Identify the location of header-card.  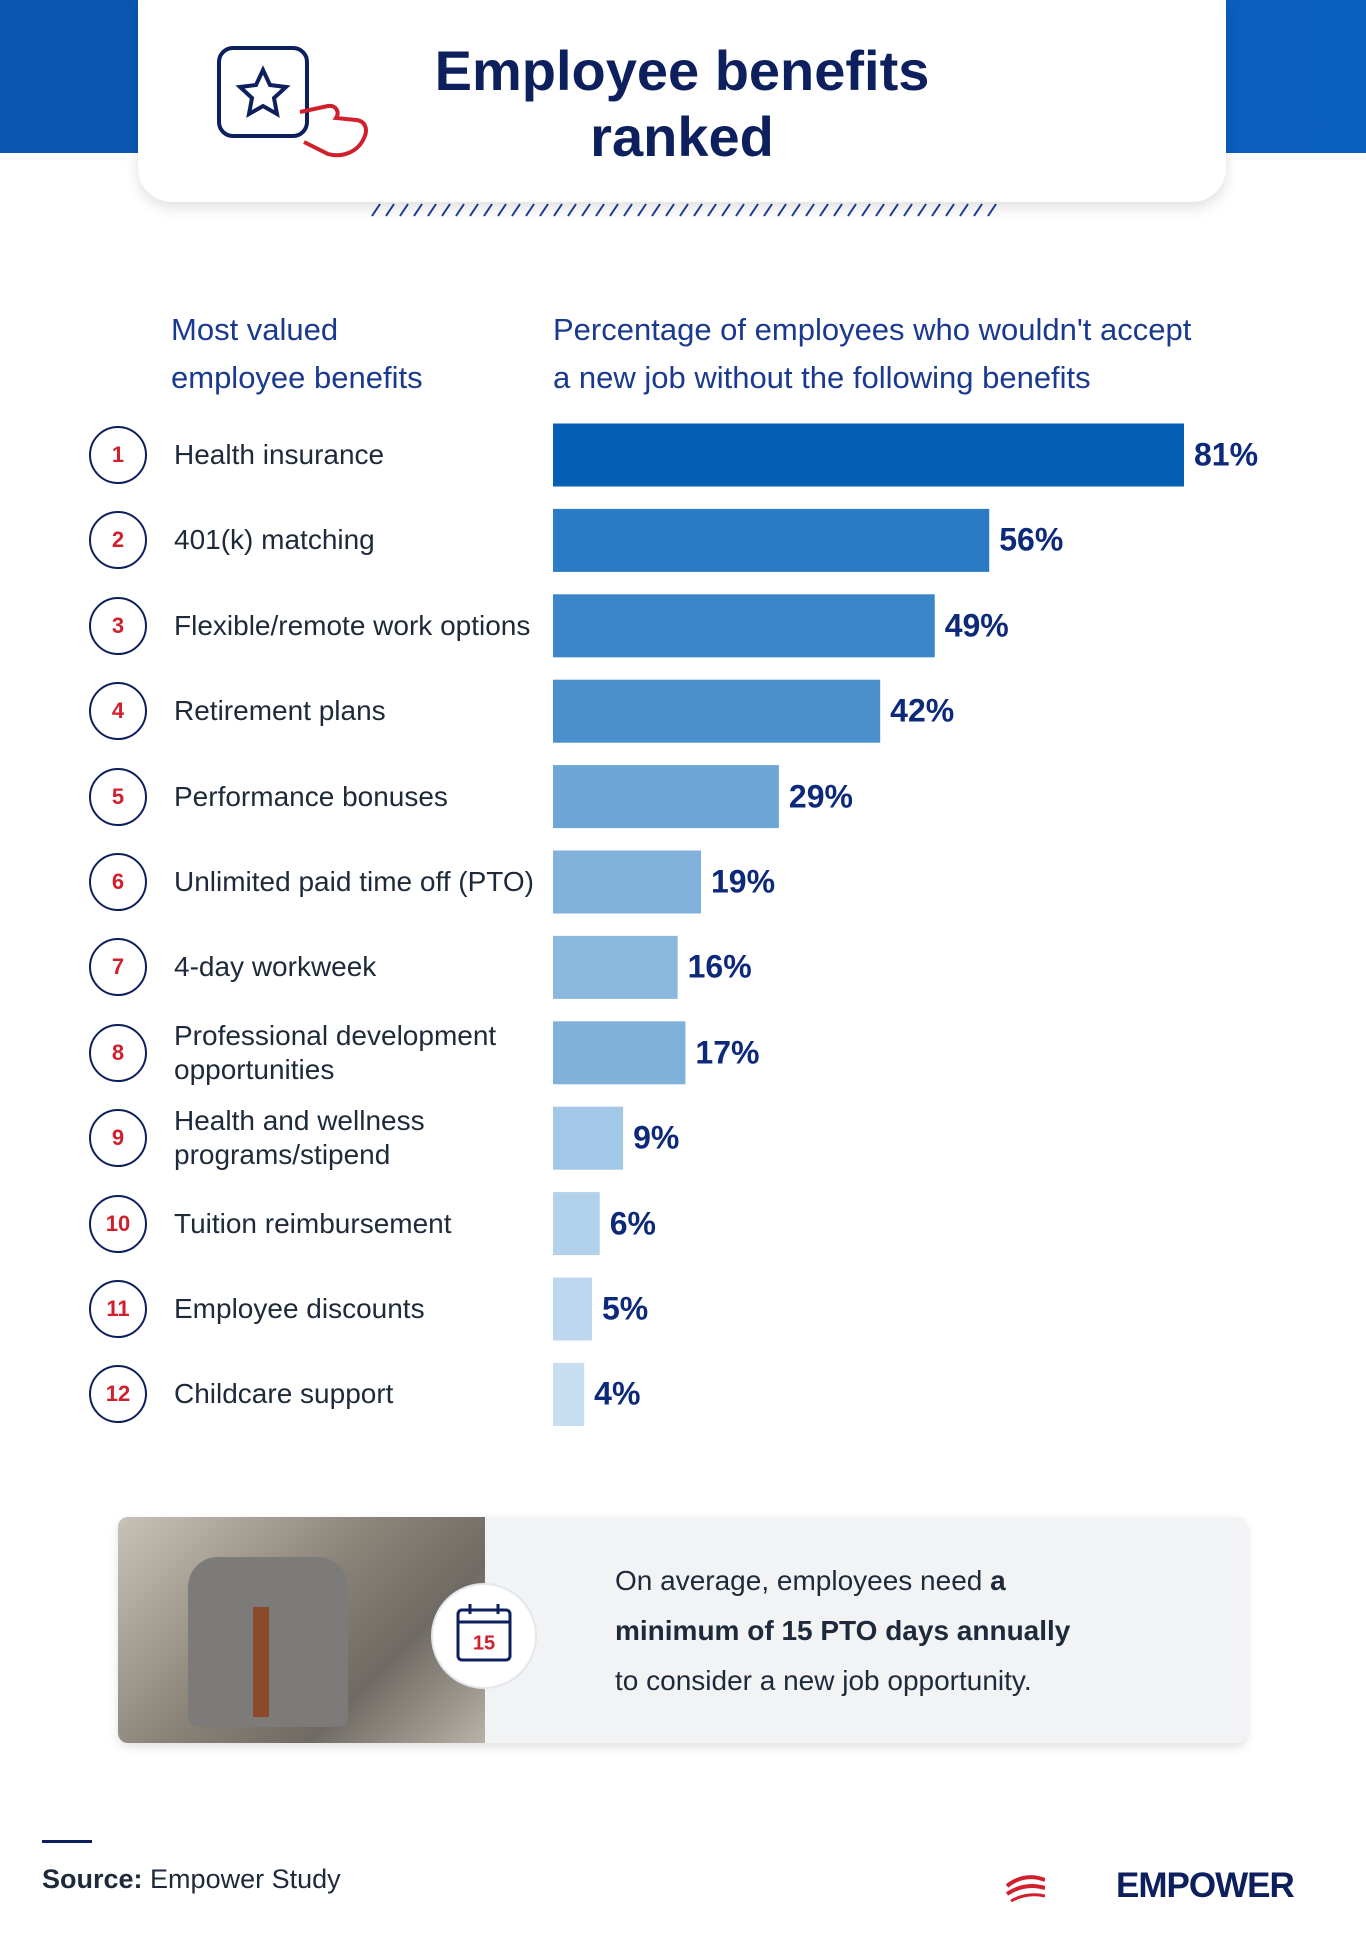
(682, 101).